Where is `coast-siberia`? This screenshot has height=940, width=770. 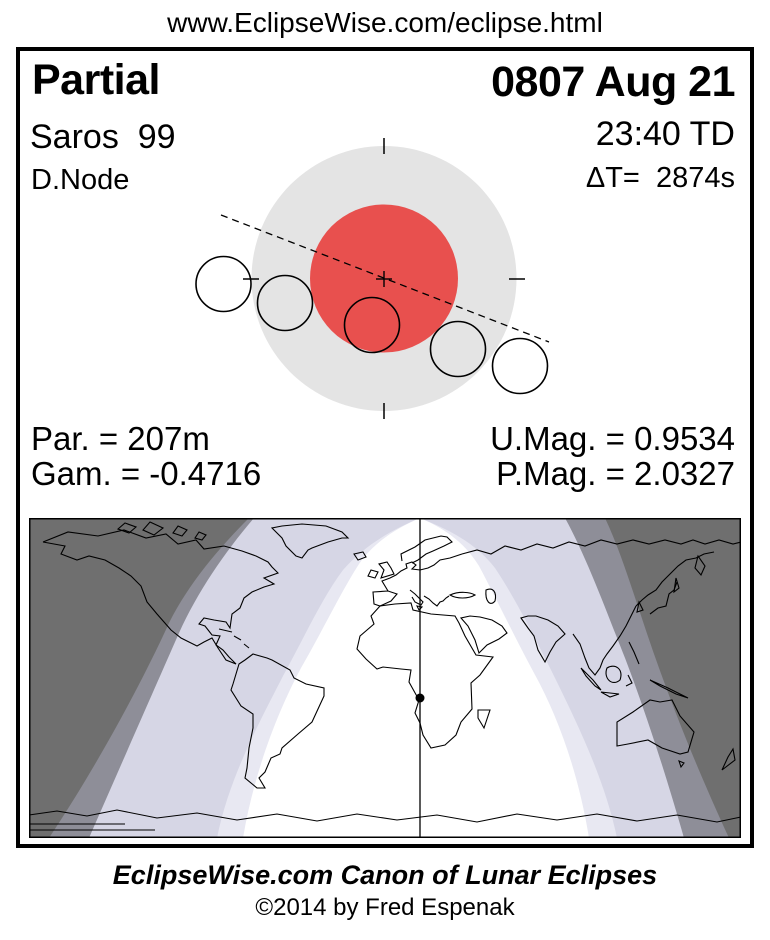
coast-siberia is located at coordinates (601, 547).